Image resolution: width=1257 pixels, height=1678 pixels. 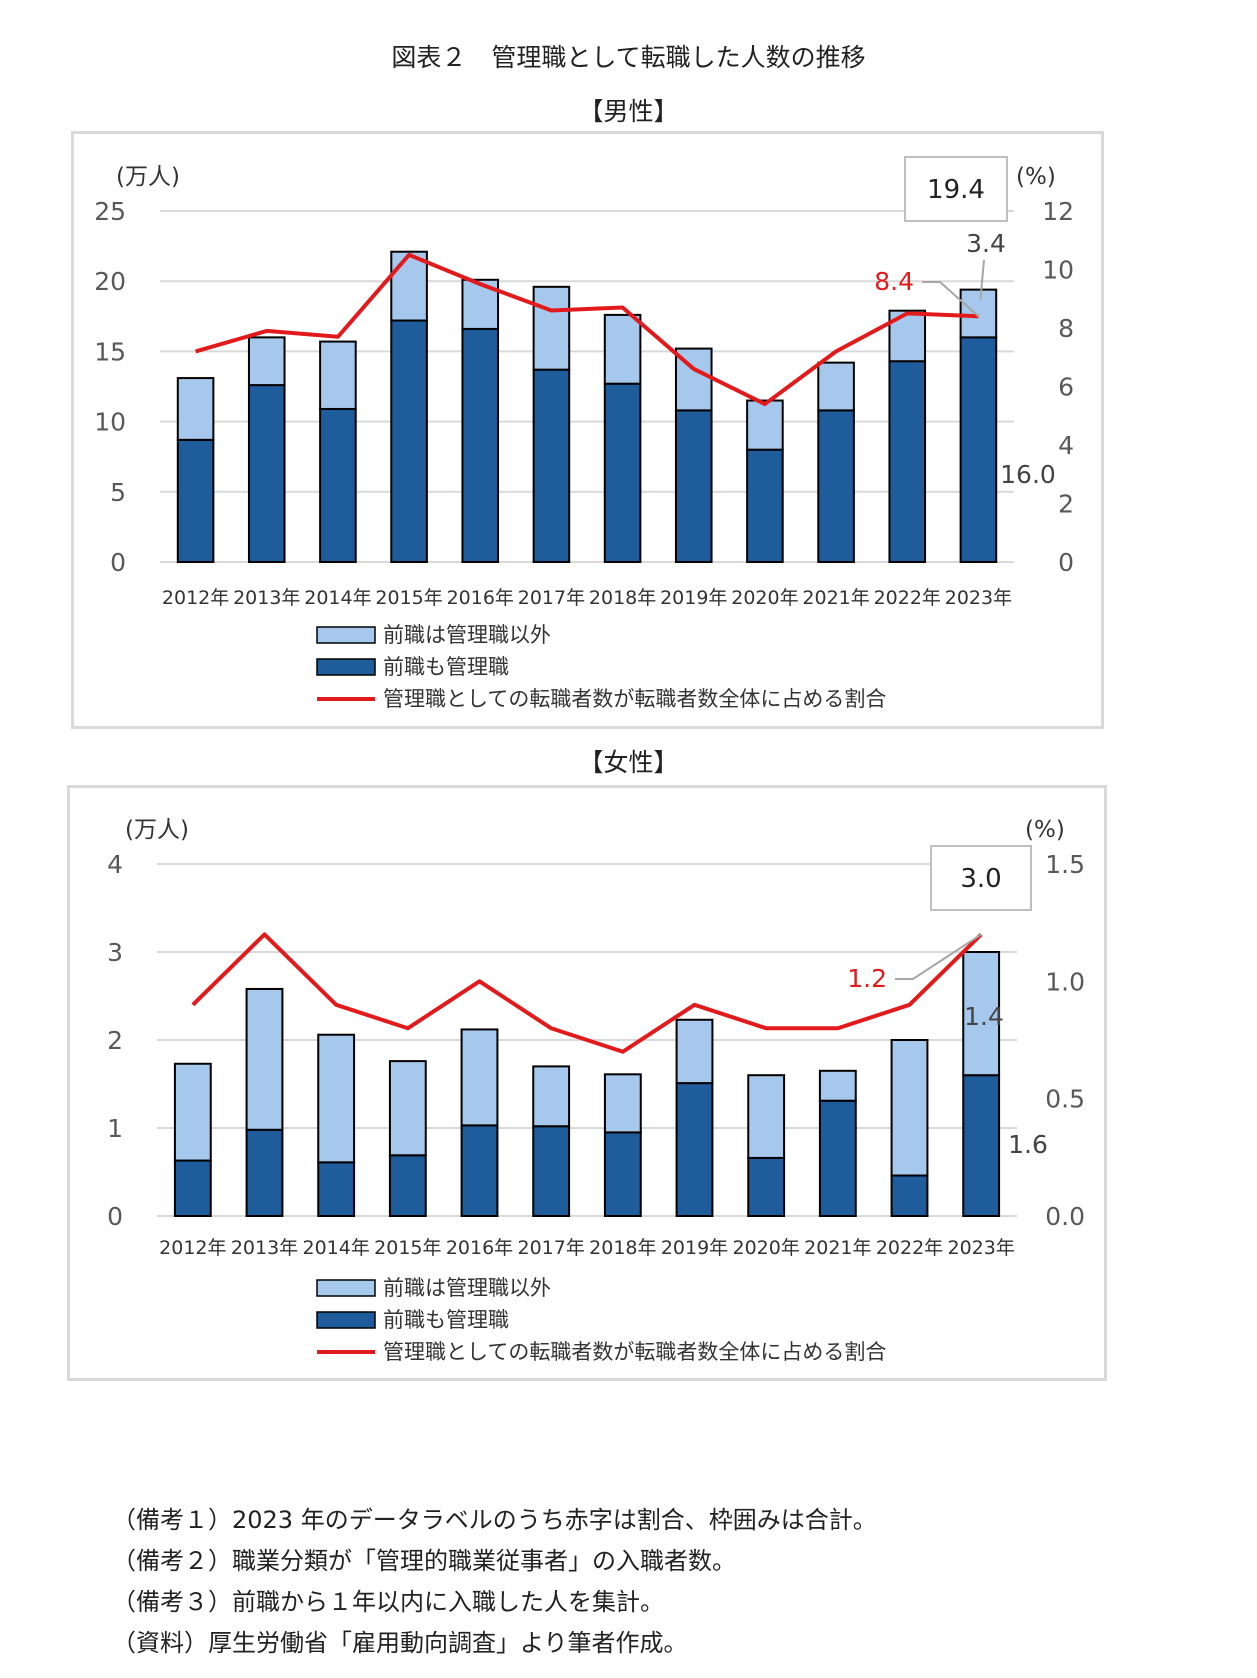 I want to click on note-3: （備考３）前職から１年以内に入職した人を集計。, so click(x=388, y=1602).